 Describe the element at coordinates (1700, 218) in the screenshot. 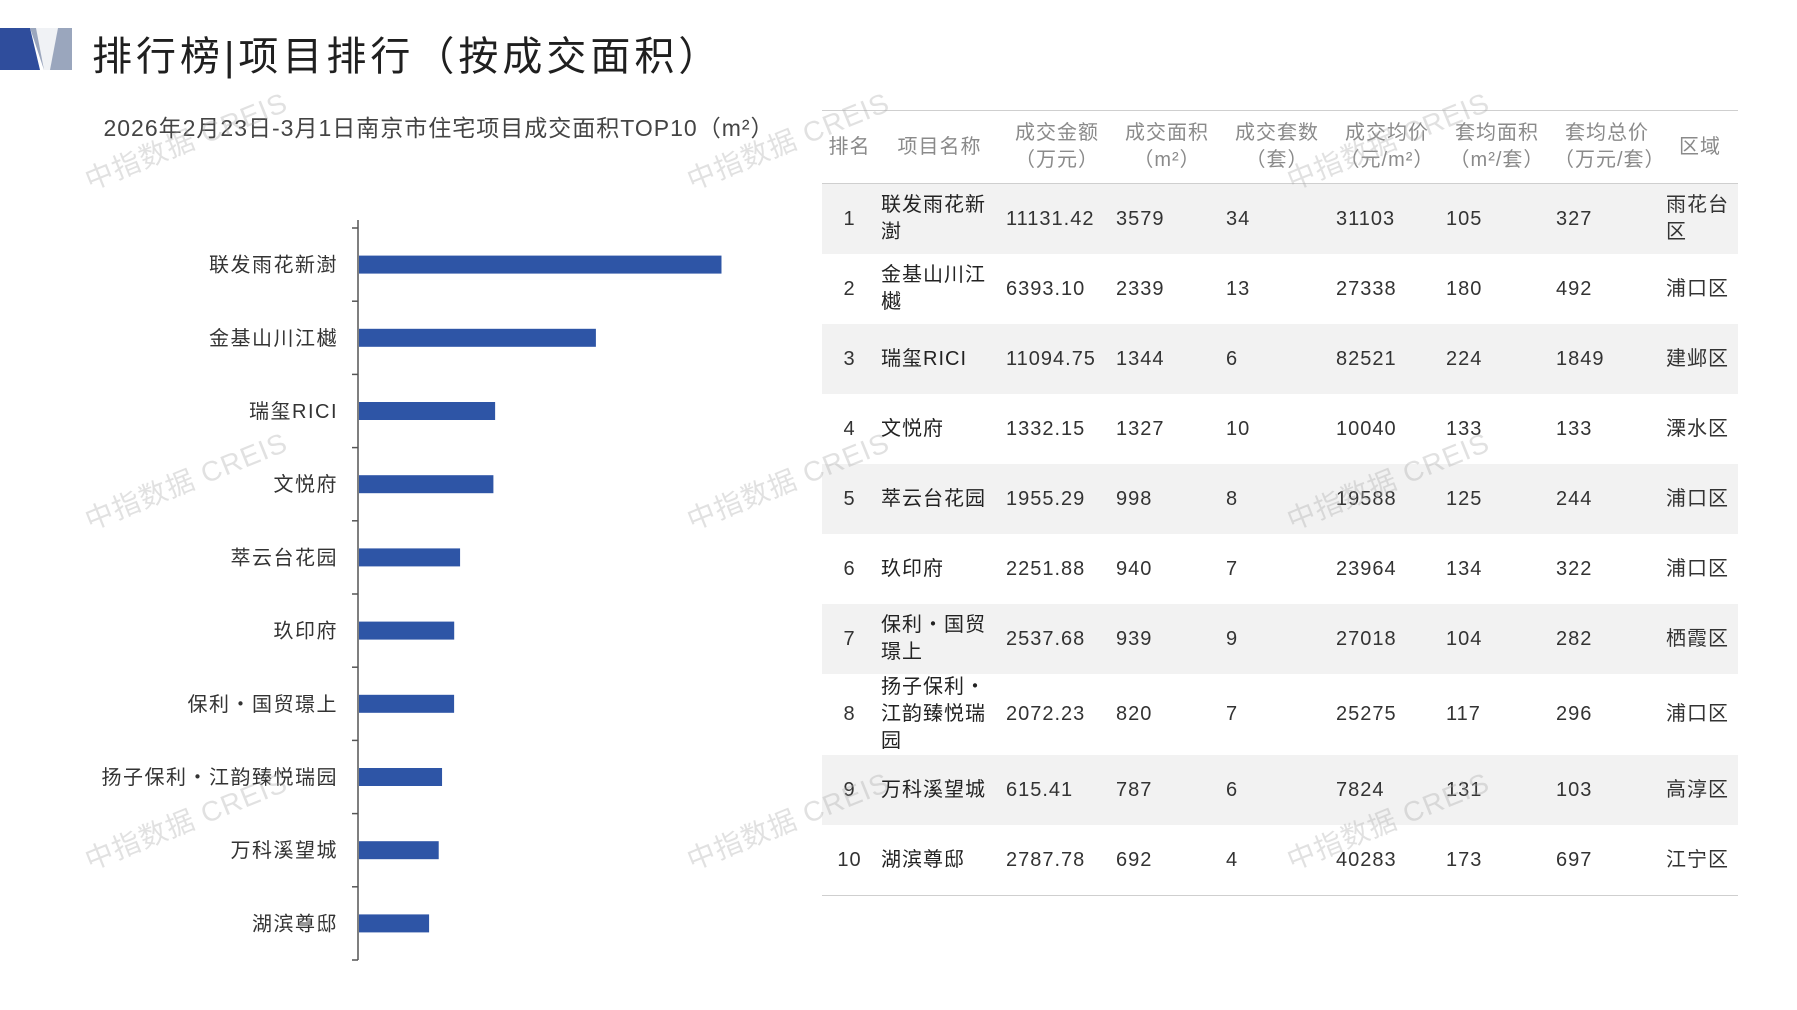

I see `district-cell: 雨花台区` at that location.